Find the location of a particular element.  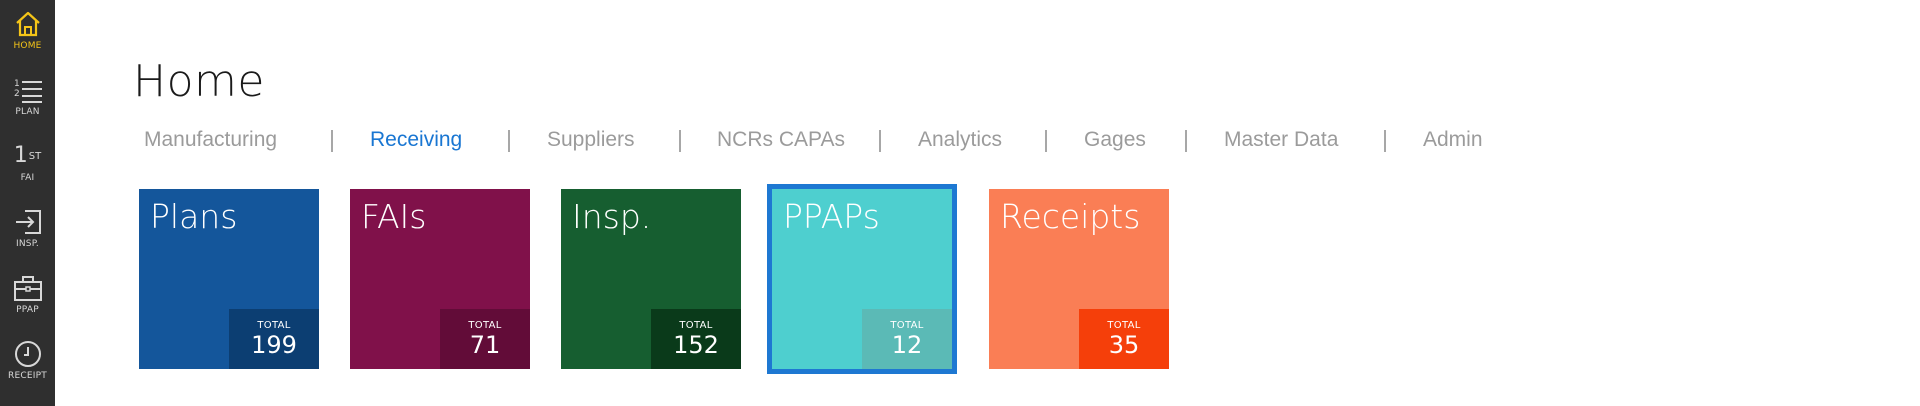

nav-label-fai: FAI is located at coordinates (27, 178).